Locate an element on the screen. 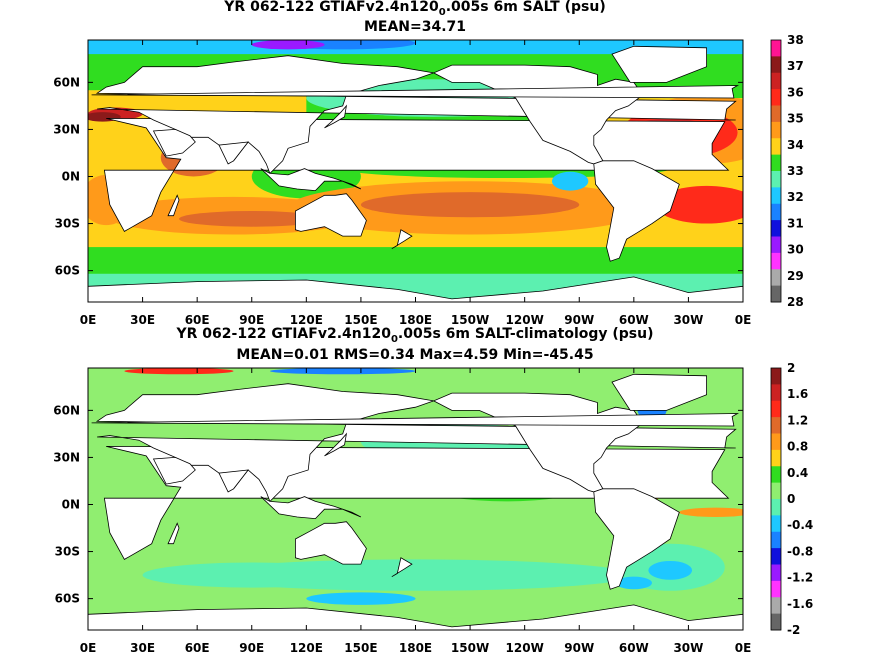 This screenshot has height=656, width=875. colorbar-label: 0.4 is located at coordinates (797, 473).